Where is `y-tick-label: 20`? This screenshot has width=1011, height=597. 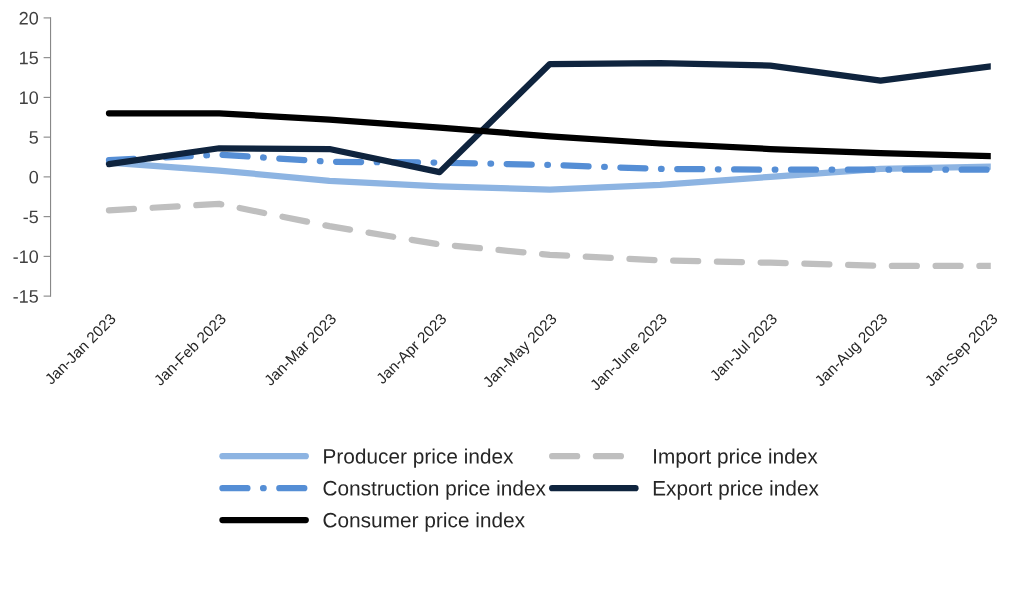
y-tick-label: 20 is located at coordinates (29, 18).